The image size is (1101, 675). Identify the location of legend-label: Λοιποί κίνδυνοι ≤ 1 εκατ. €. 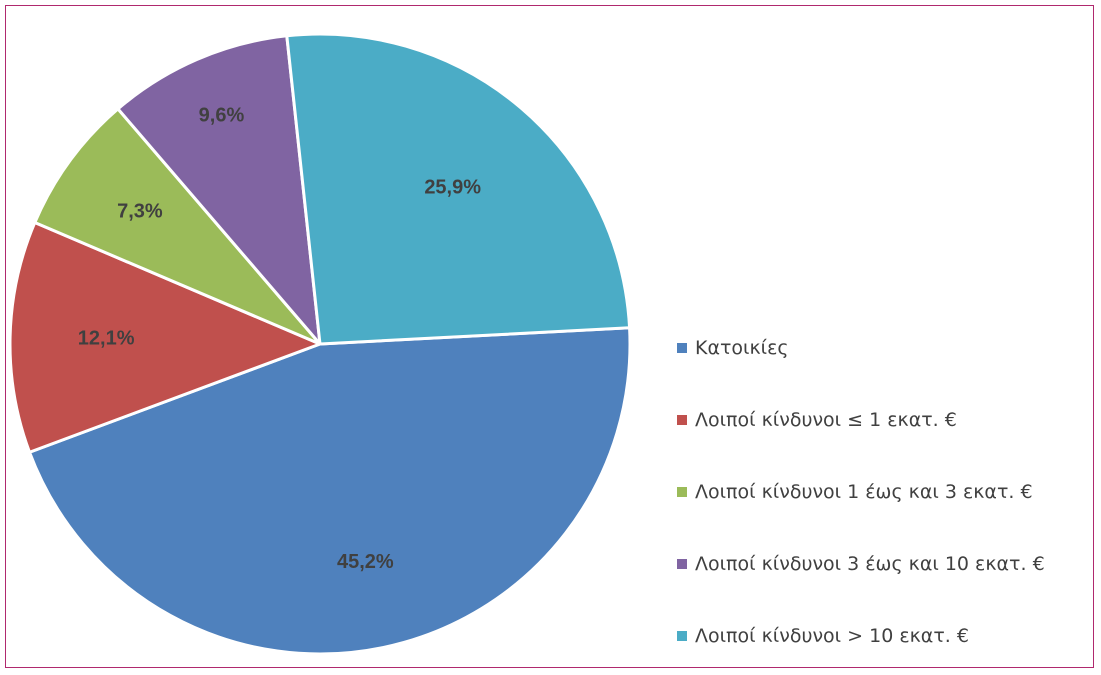
(826, 420).